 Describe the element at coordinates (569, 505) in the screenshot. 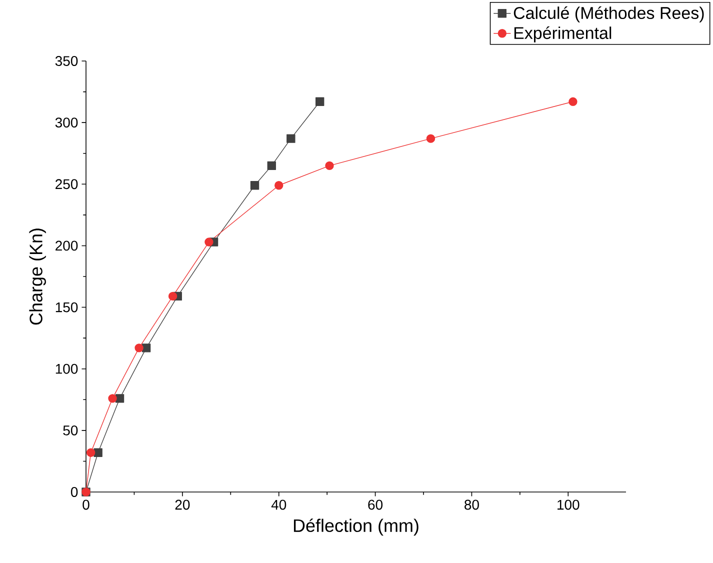

I see `x-tick-label: 100` at that location.